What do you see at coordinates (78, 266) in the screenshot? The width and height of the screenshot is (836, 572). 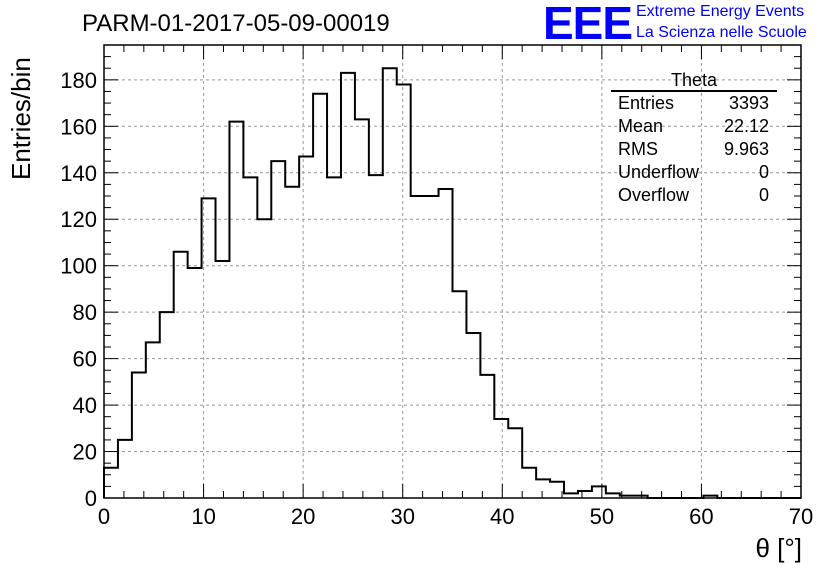 I see `y-tick-label: 100` at bounding box center [78, 266].